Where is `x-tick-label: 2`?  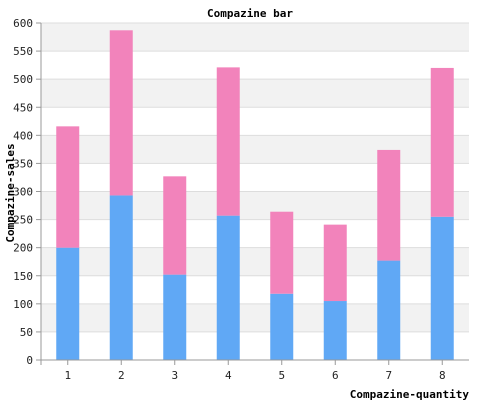
x-tick-label: 2 is located at coordinates (121, 375).